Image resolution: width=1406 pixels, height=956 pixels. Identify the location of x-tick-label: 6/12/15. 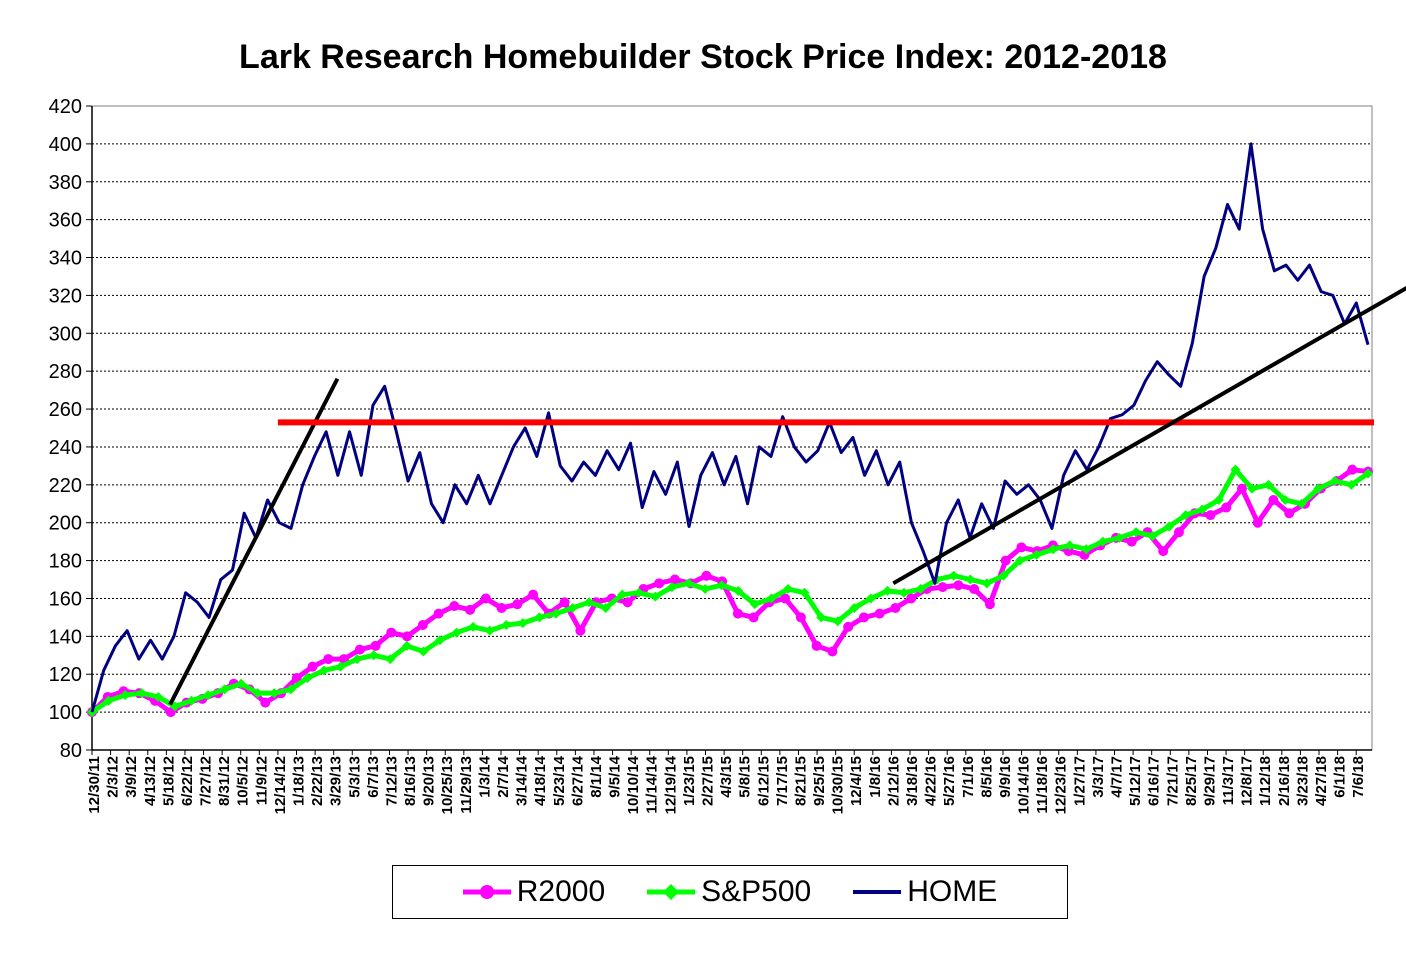
(763, 781).